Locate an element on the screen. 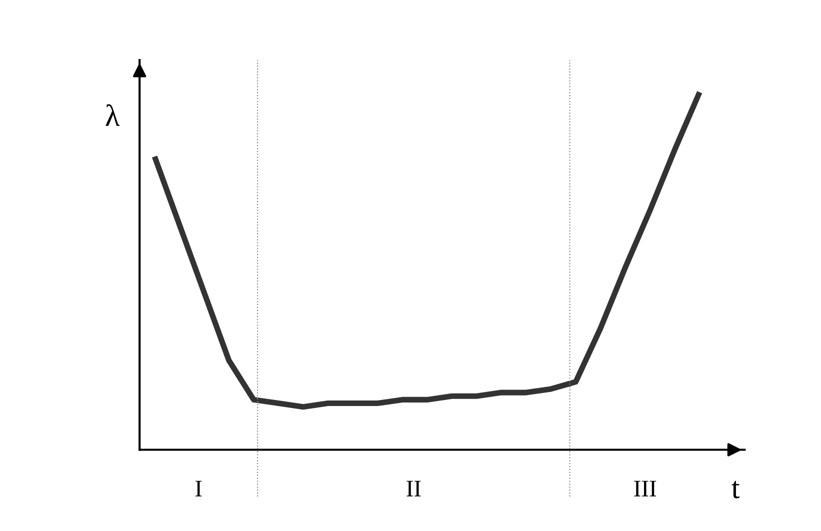 Image resolution: width=821 pixels, height=531 pixels. x-axis-title: t is located at coordinates (736, 489).